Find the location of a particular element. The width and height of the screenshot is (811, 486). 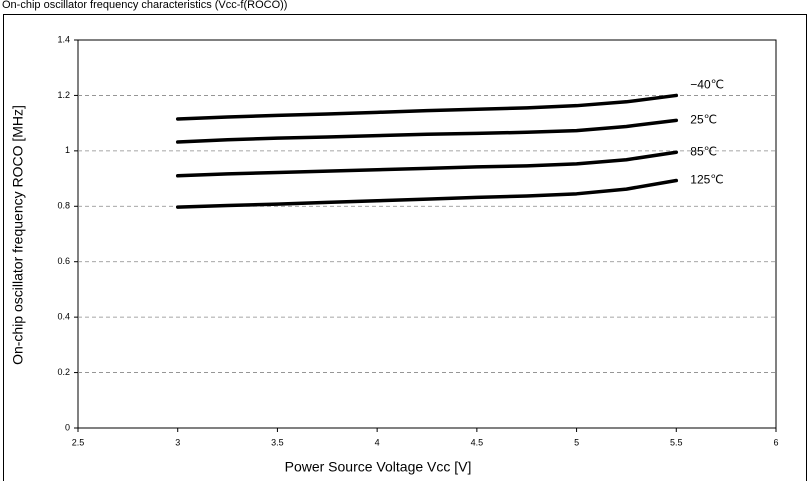

x-tick-label: 4.5 is located at coordinates (477, 442).